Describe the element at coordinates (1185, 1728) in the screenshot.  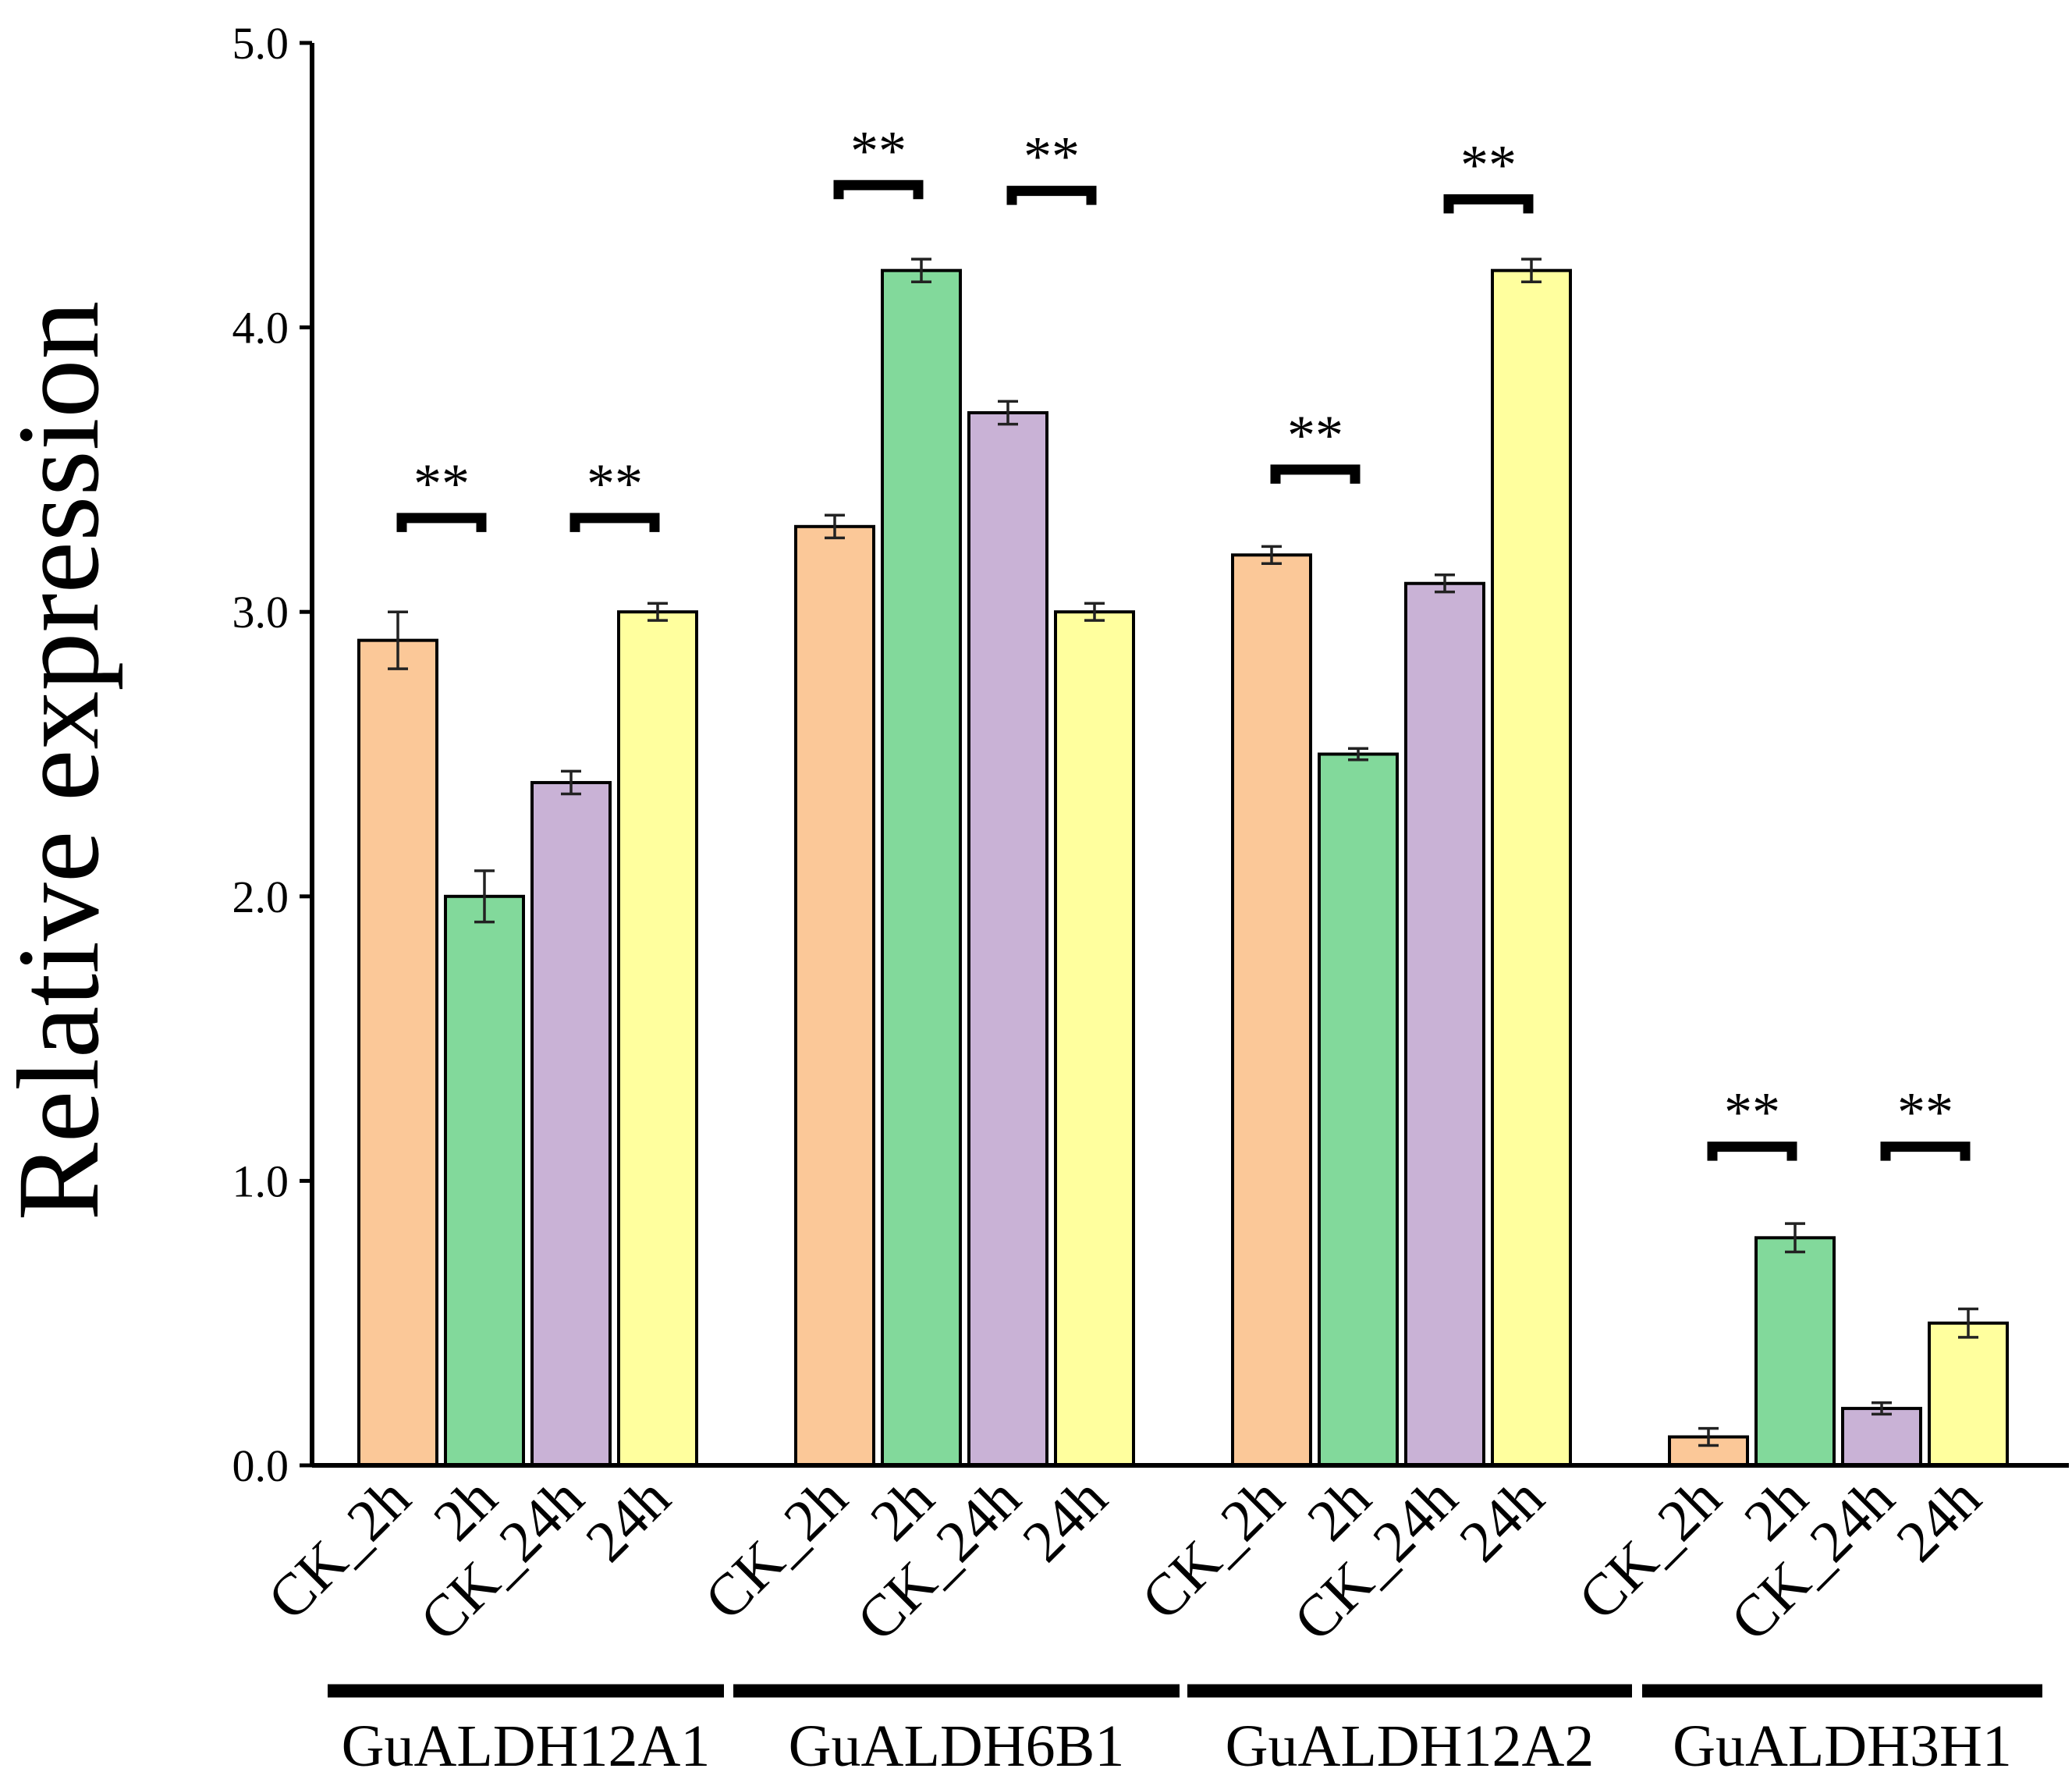
I see `gene-groups: GuALDH12A1 GuALDH6B1 GuALDH12A2 GuALDH3H1` at that location.